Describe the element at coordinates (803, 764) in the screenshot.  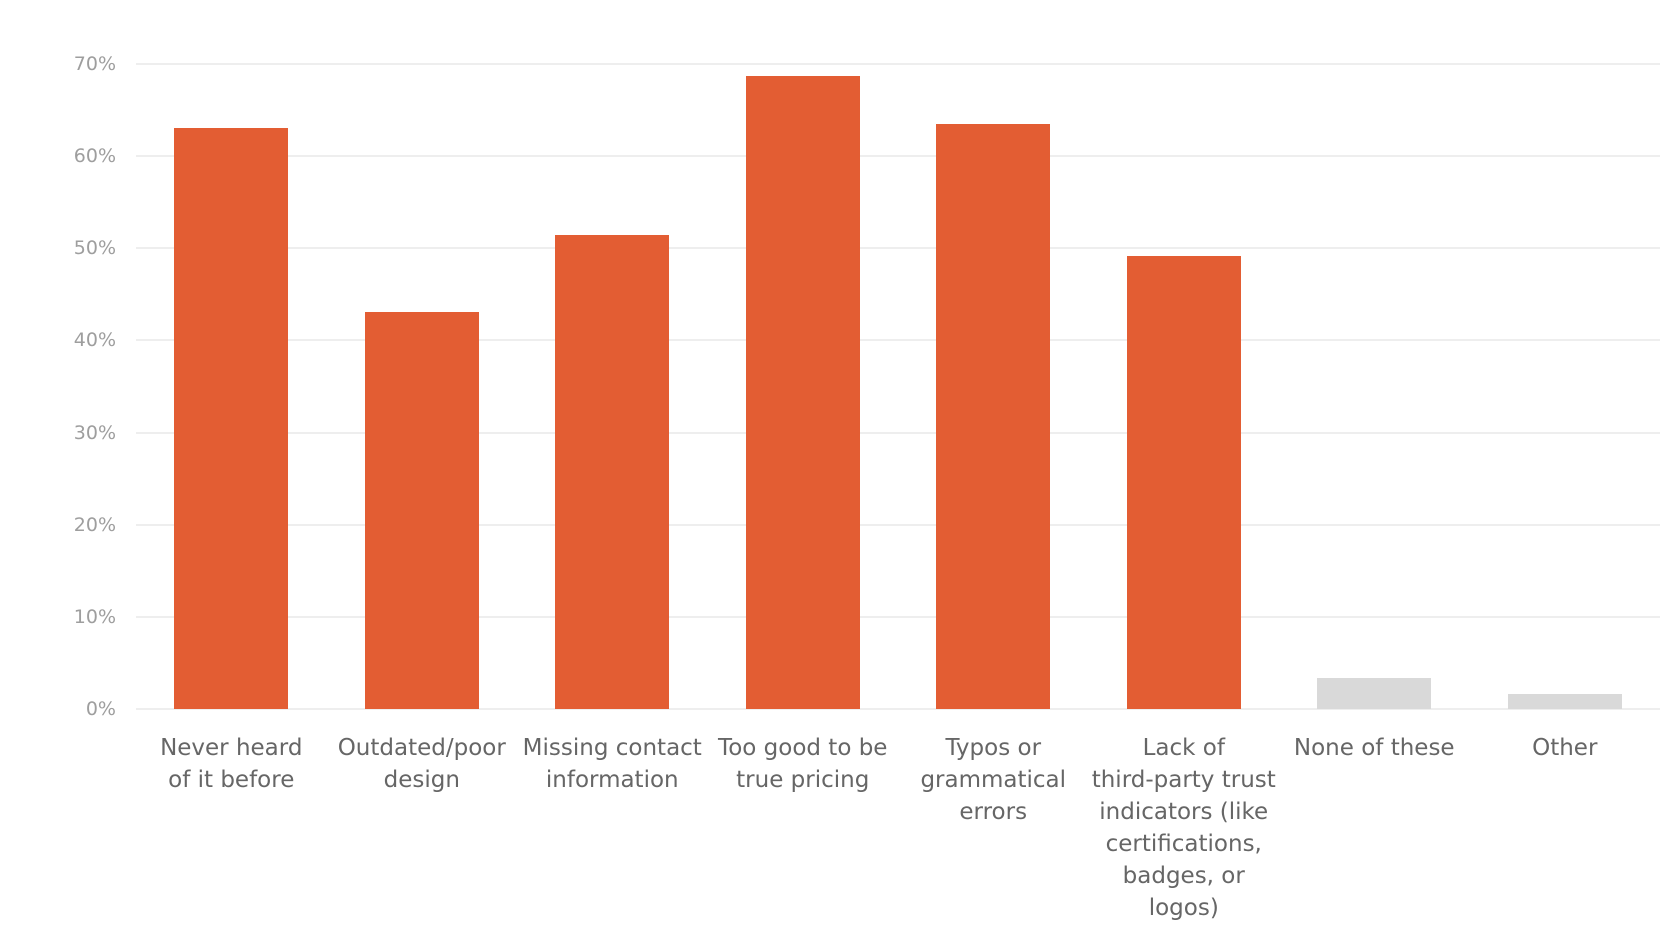
I see `x-tick-label: Too good to be true pricing` at that location.